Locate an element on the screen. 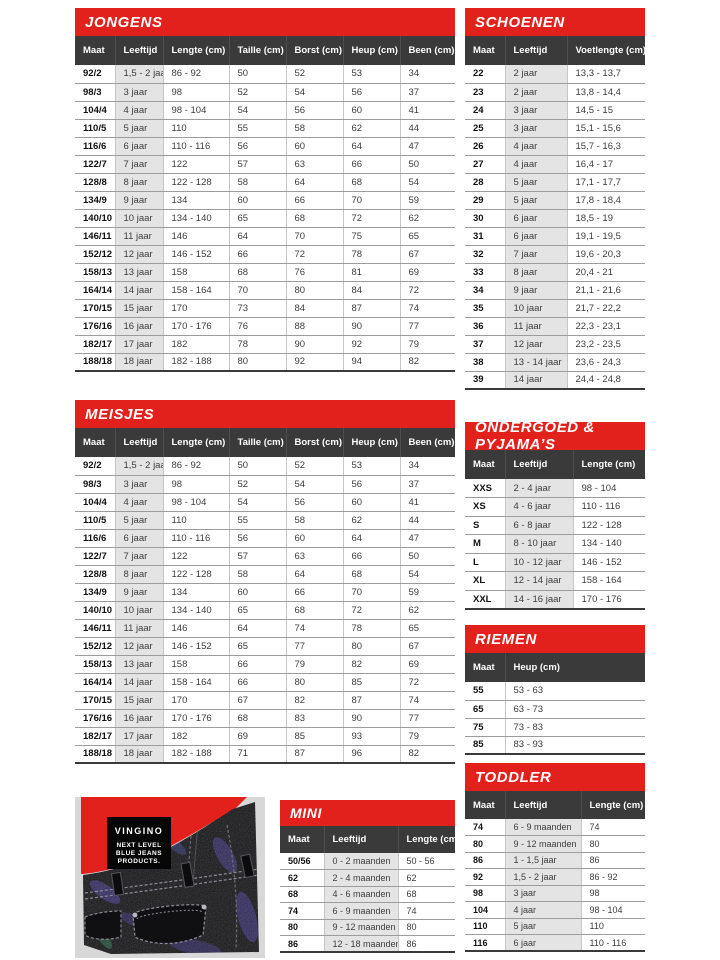 Image resolution: width=720 pixels, height=960 pixels. value-cell: 92 is located at coordinates (315, 362).